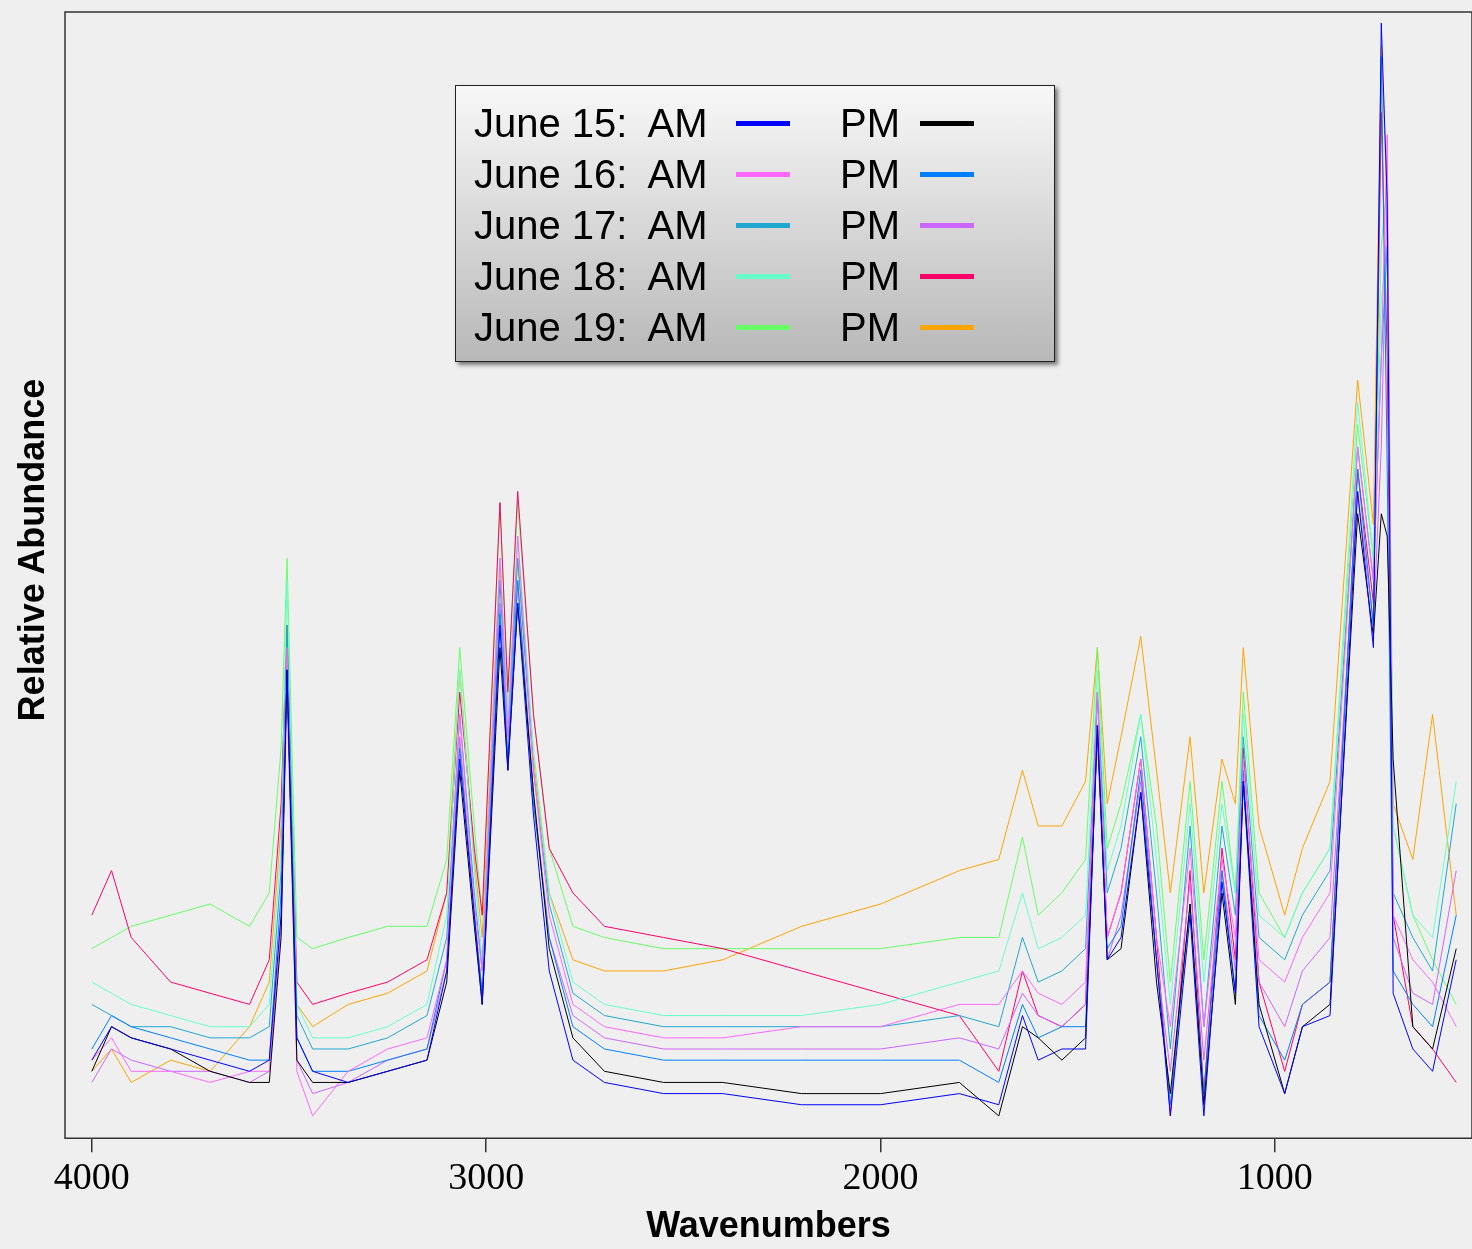 This screenshot has height=1249, width=1472. I want to click on x-axis-title: Wavenumbers, so click(768, 1225).